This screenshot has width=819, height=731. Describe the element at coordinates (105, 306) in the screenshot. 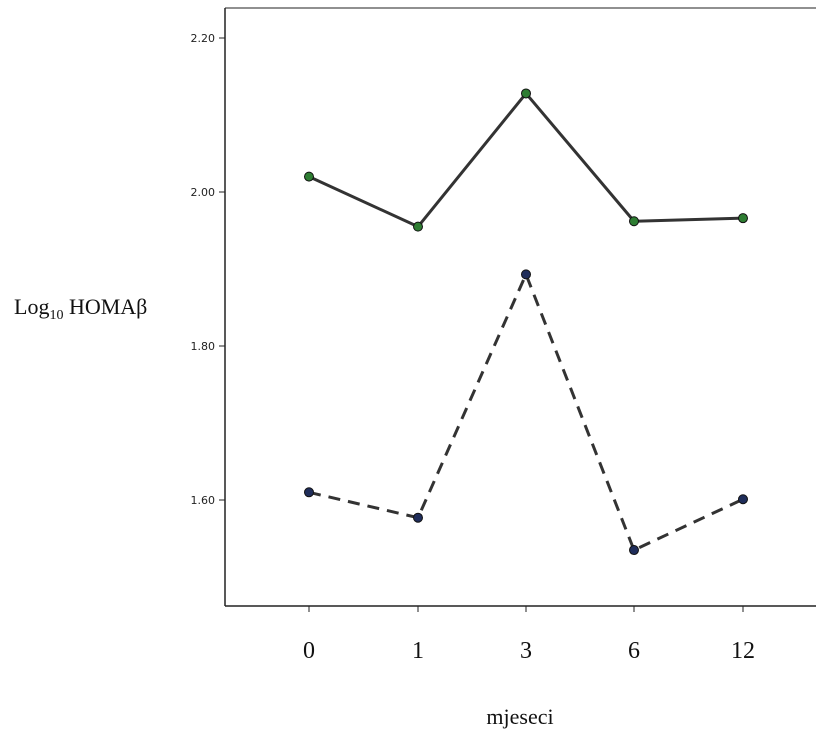

I see `y-axis-title-rest: HOMAβ` at that location.